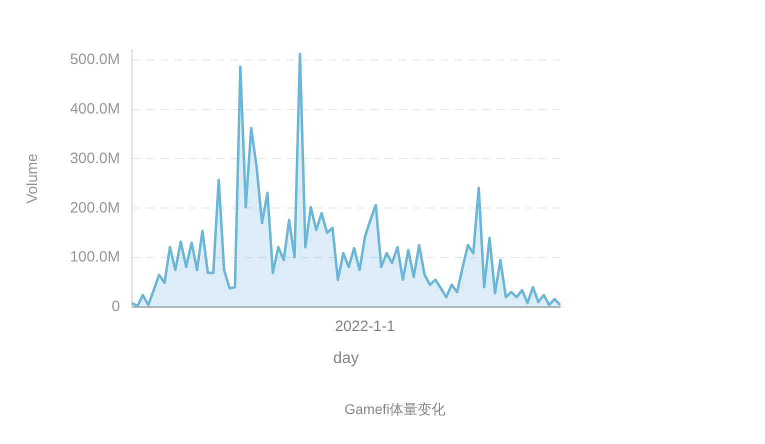 This screenshot has width=765, height=444. I want to click on y-tick-label: 300.0M, so click(95, 158).